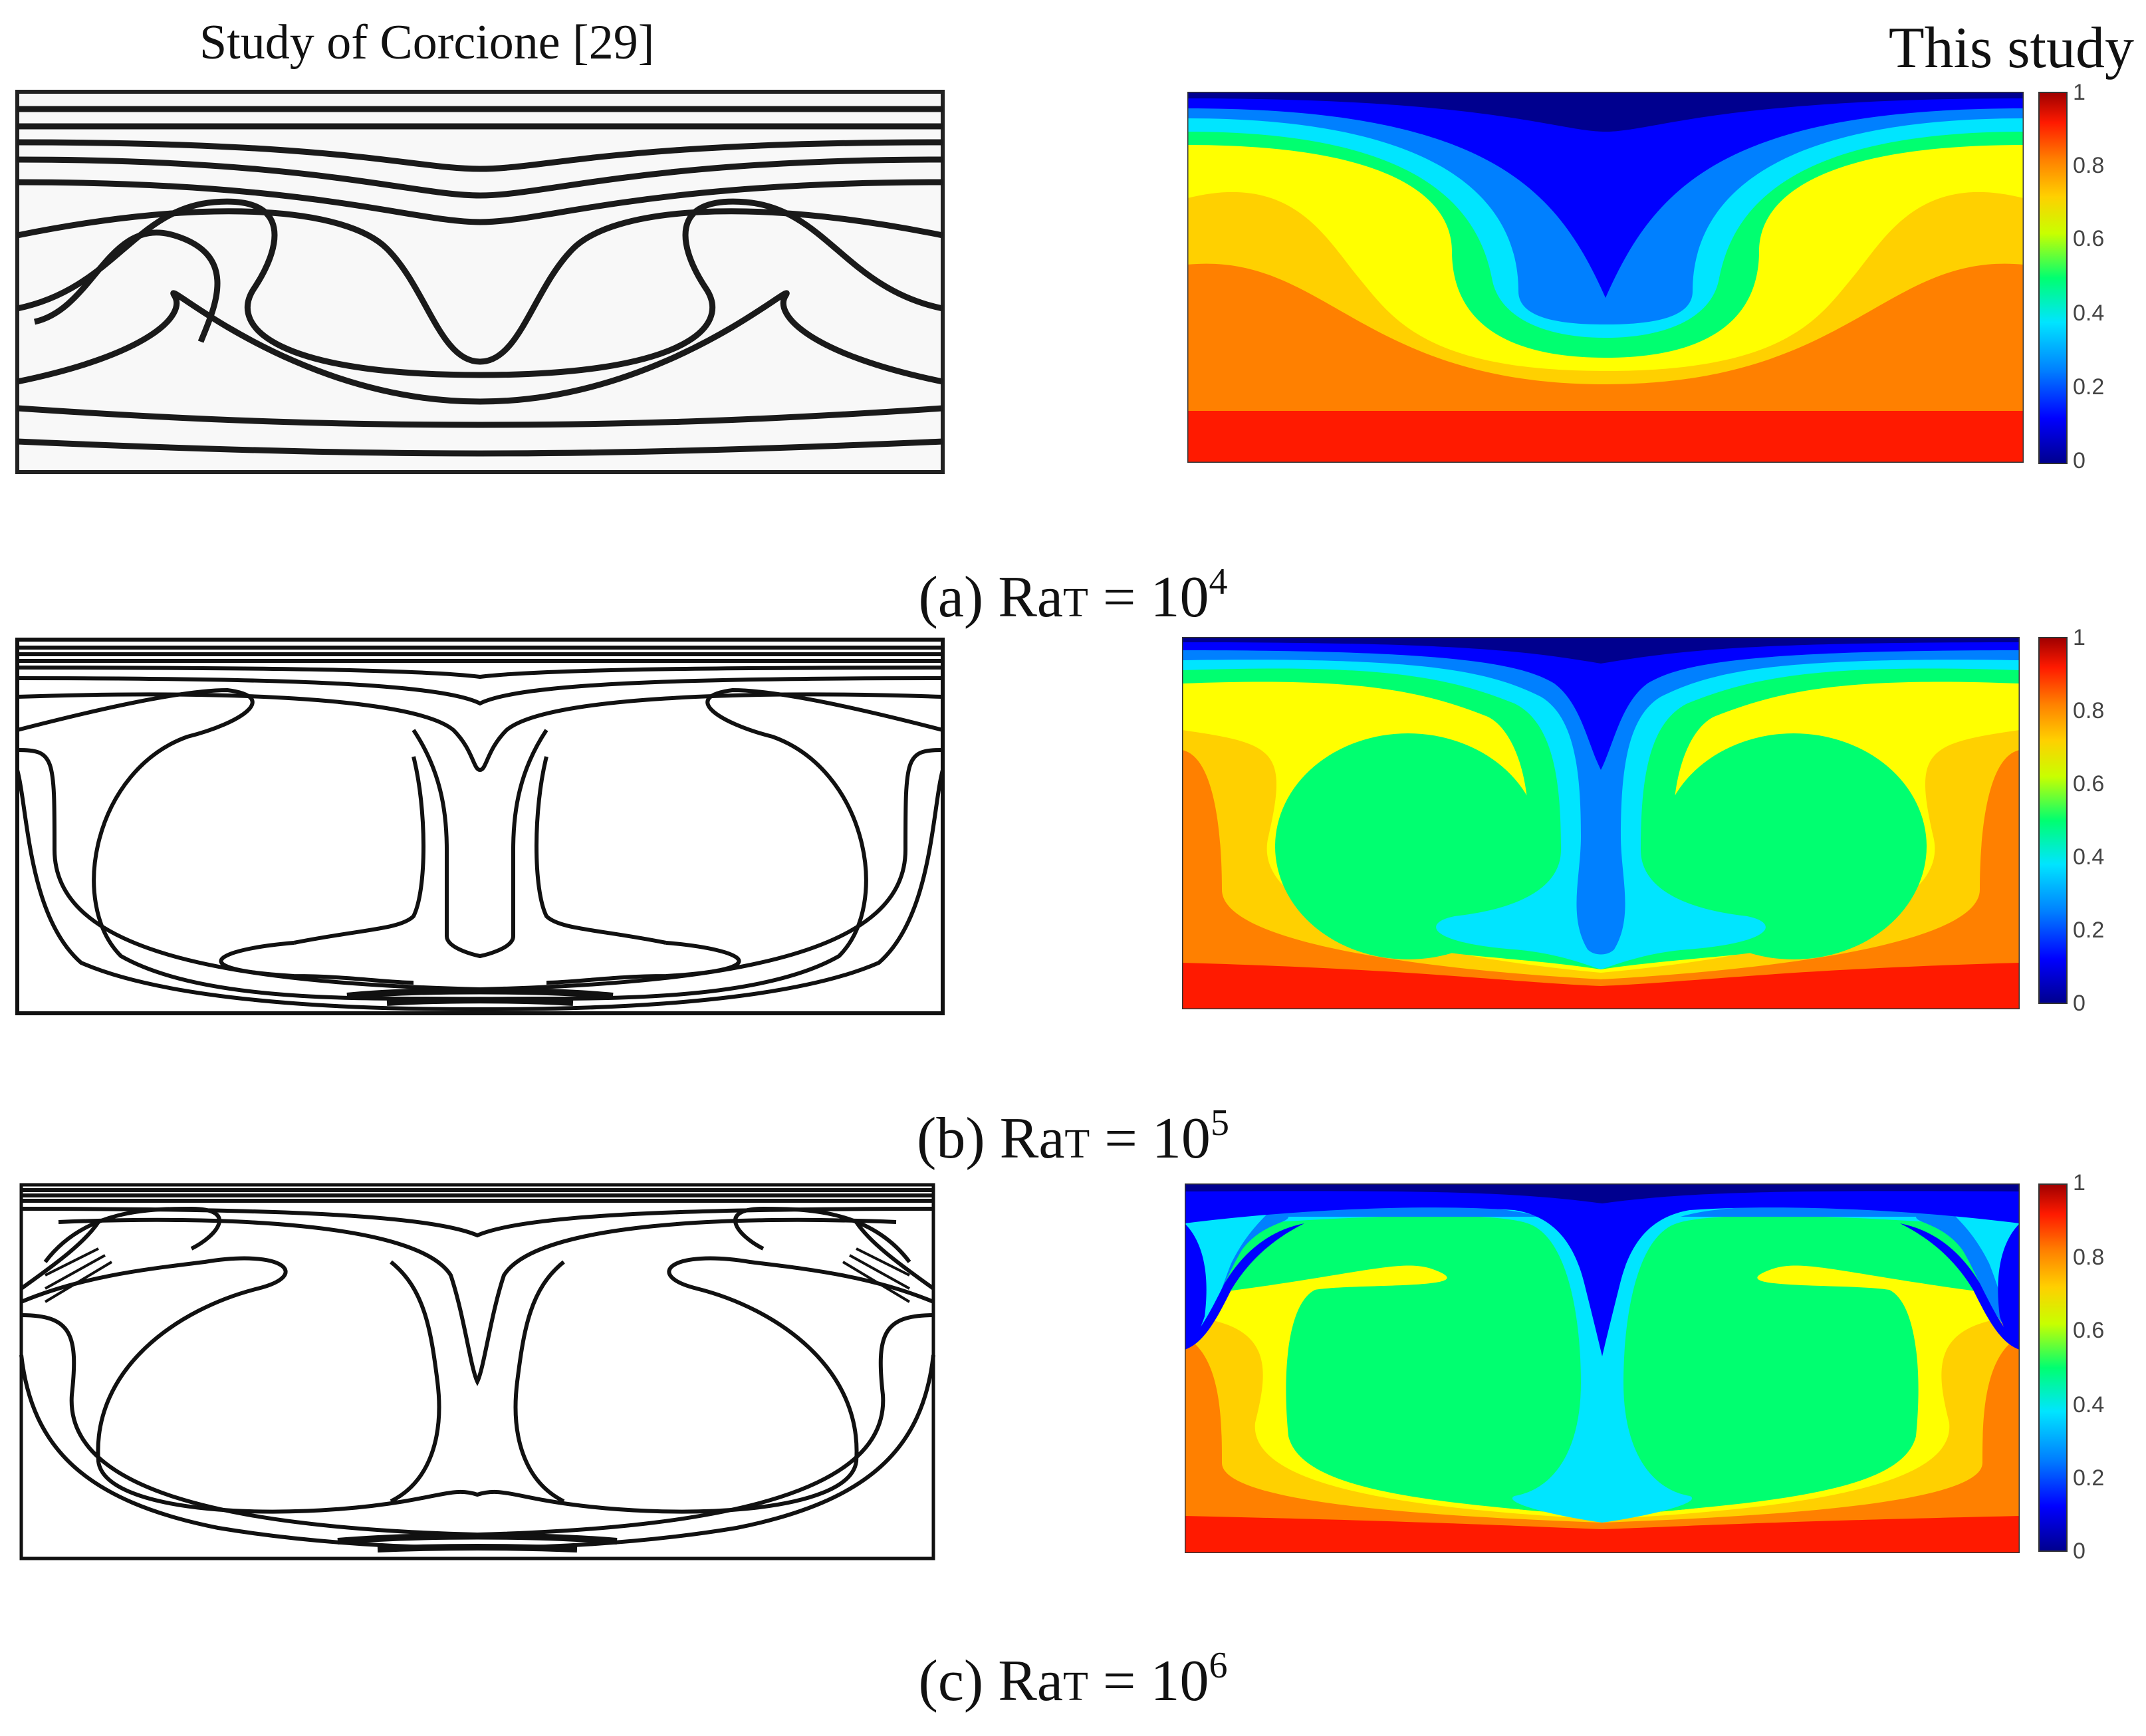 This screenshot has height=1736, width=2146. I want to click on right-column-title: This study, so click(2011, 48).